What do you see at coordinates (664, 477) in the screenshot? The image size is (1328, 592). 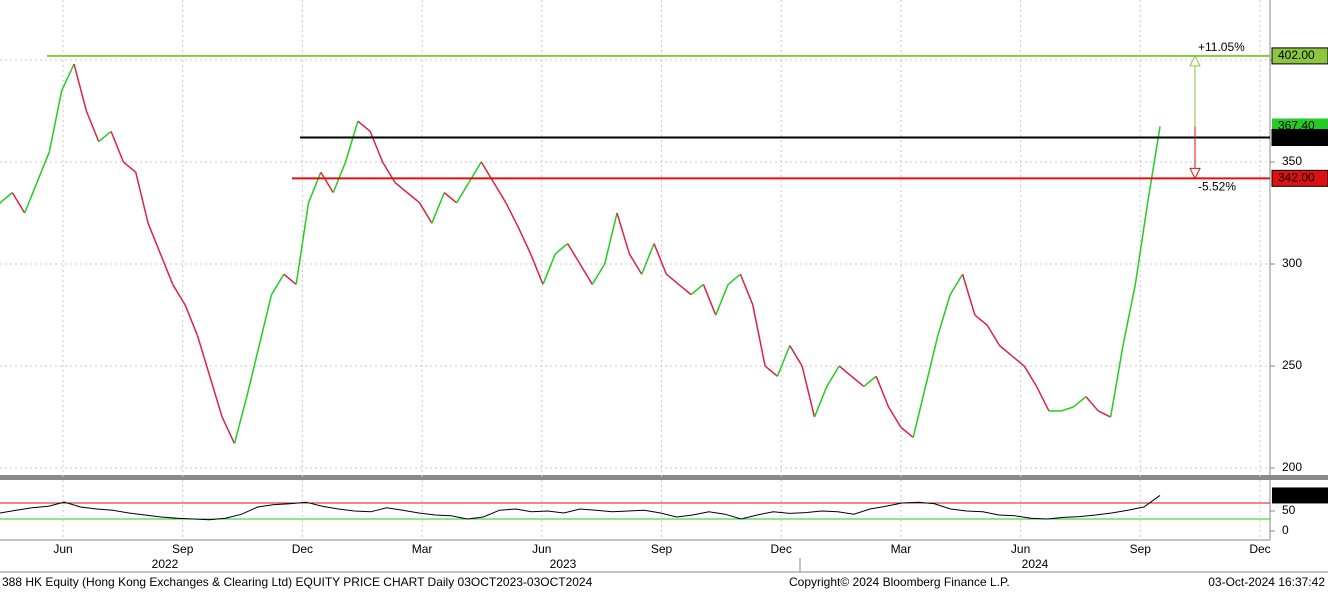 I see `panel-divider` at bounding box center [664, 477].